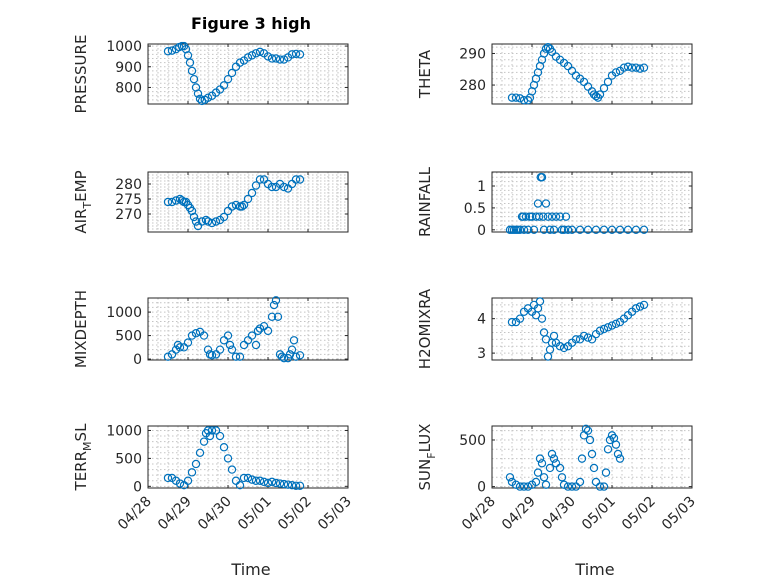  What do you see at coordinates (295, 514) in the screenshot?
I see `x-tick-label: 05/02` at bounding box center [295, 514].